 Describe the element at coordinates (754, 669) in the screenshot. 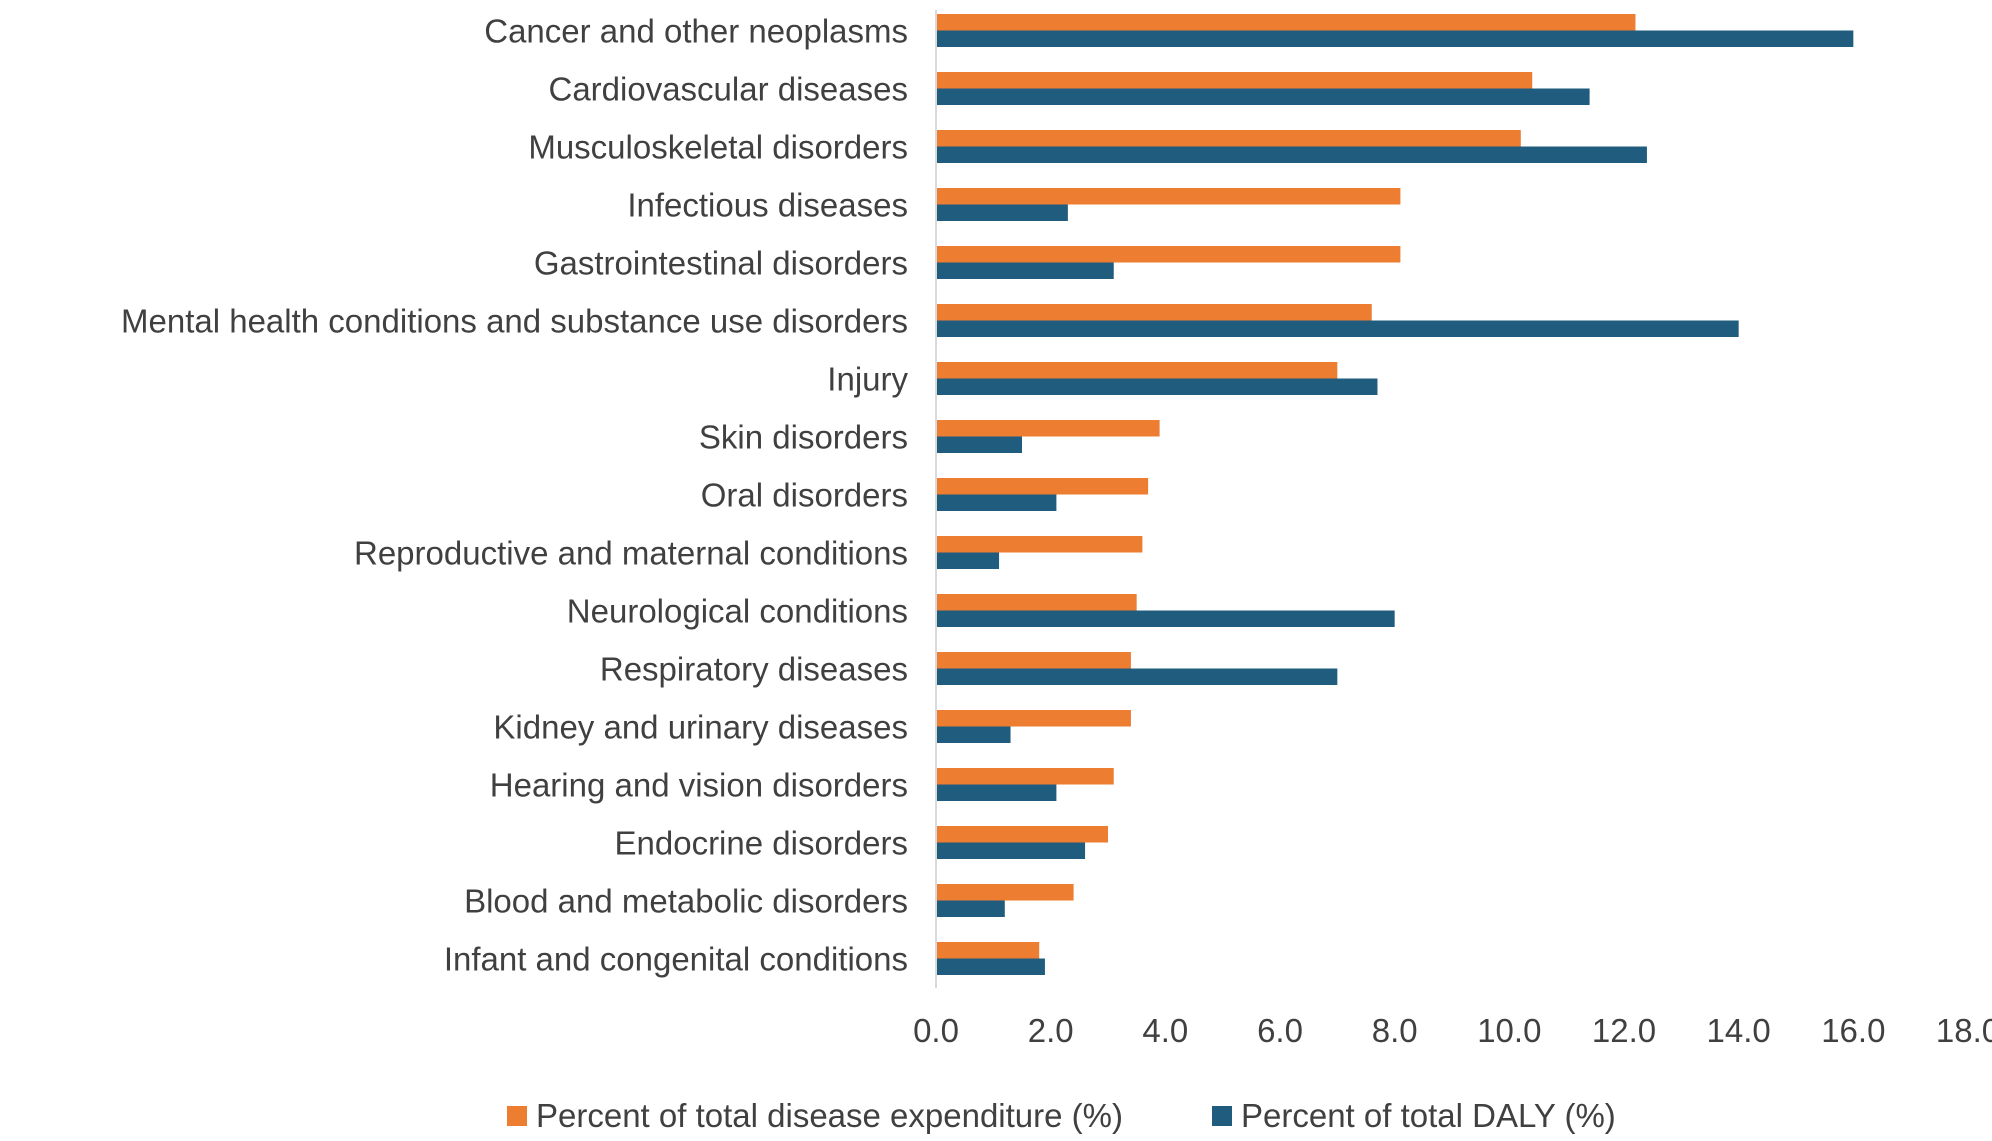

I see `category-label-respiratory-diseases: Respiratory diseases` at that location.